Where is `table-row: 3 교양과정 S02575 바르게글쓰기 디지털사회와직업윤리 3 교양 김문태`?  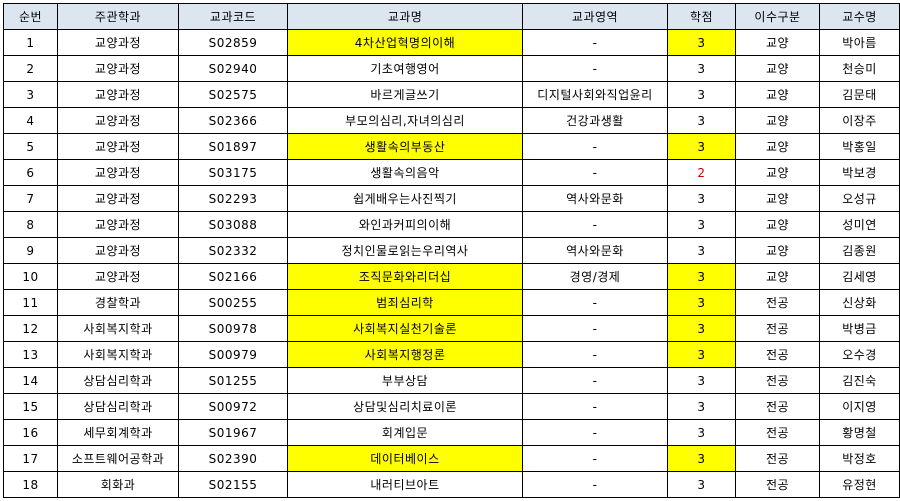 table-row: 3 교양과정 S02575 바르게글쓰기 디지털사회와직업윤리 3 교양 김문태 is located at coordinates (451, 94).